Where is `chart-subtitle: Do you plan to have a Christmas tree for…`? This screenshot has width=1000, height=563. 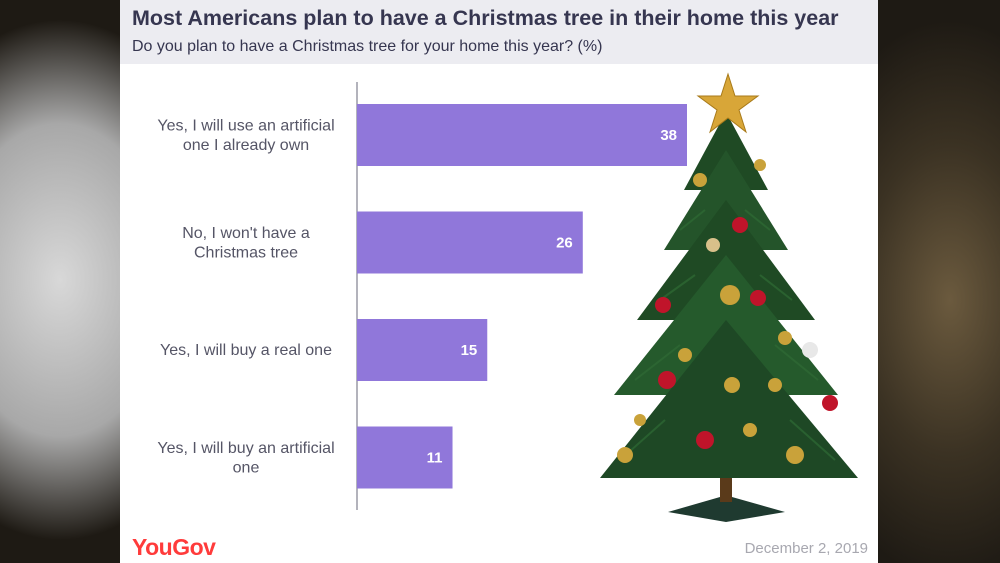 chart-subtitle: Do you plan to have a Christmas tree for… is located at coordinates (367, 46).